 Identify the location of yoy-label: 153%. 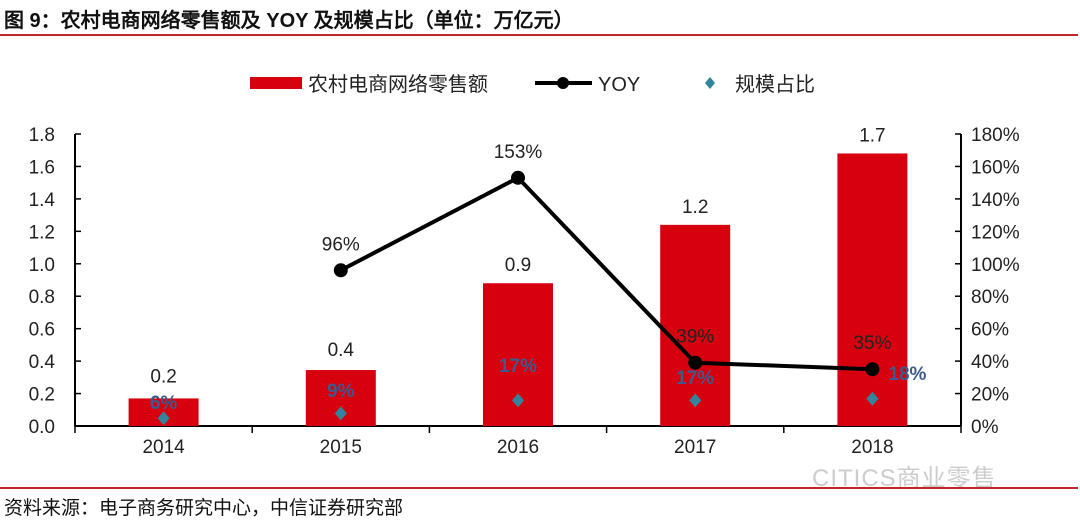
(518, 152).